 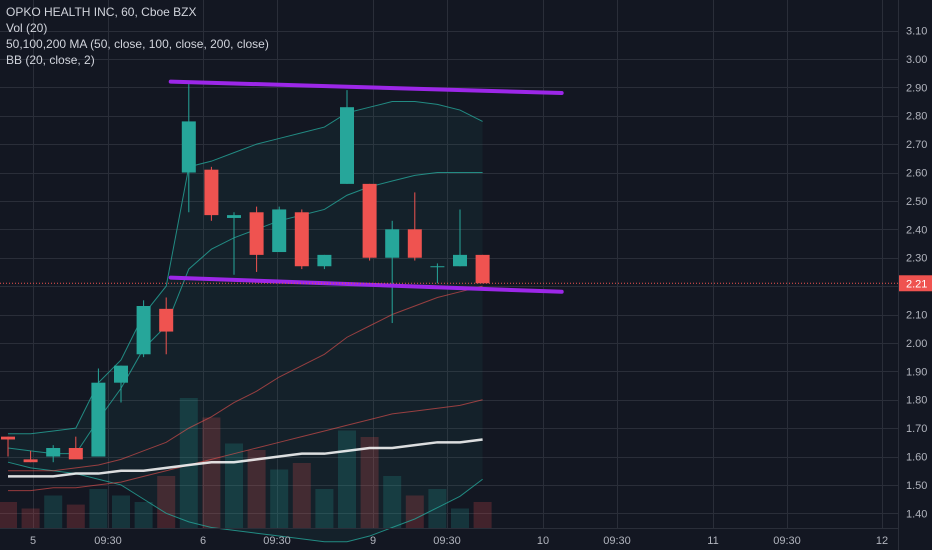 I want to click on resistance-trendline, so click(x=366, y=87).